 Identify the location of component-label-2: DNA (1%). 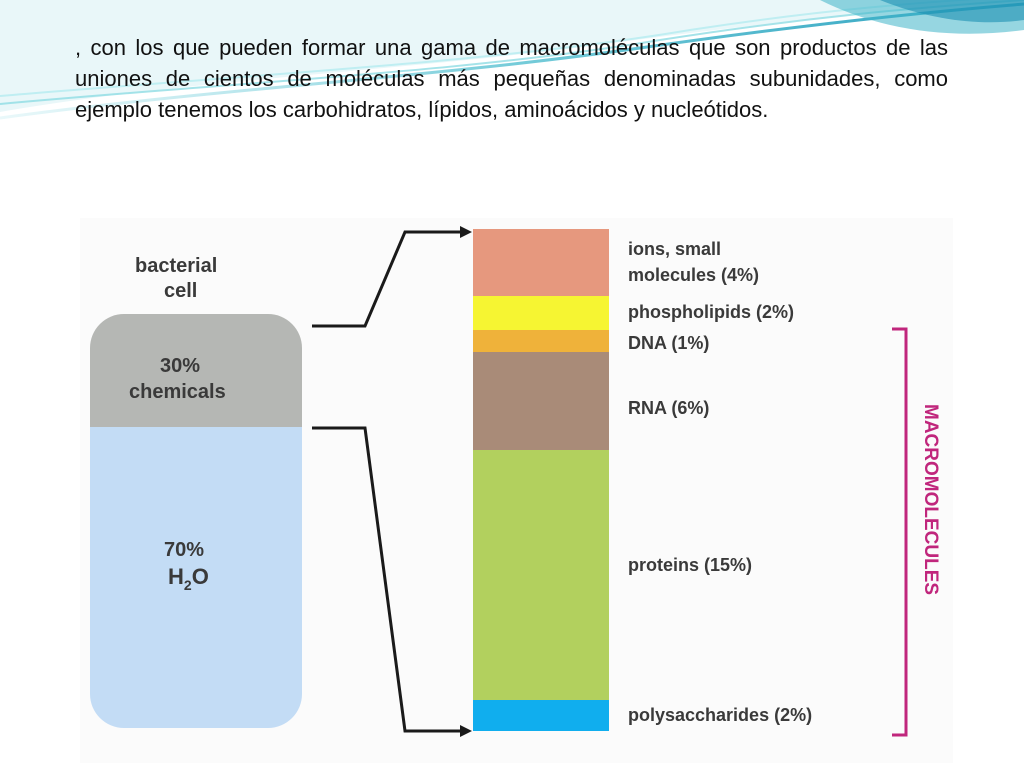
(668, 343).